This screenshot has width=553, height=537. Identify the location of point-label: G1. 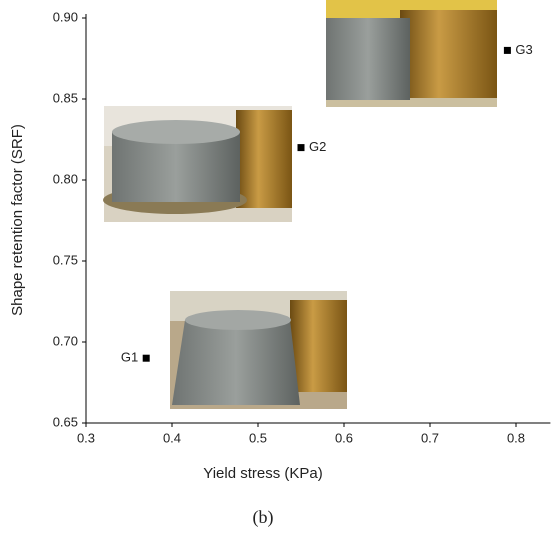
(129, 357).